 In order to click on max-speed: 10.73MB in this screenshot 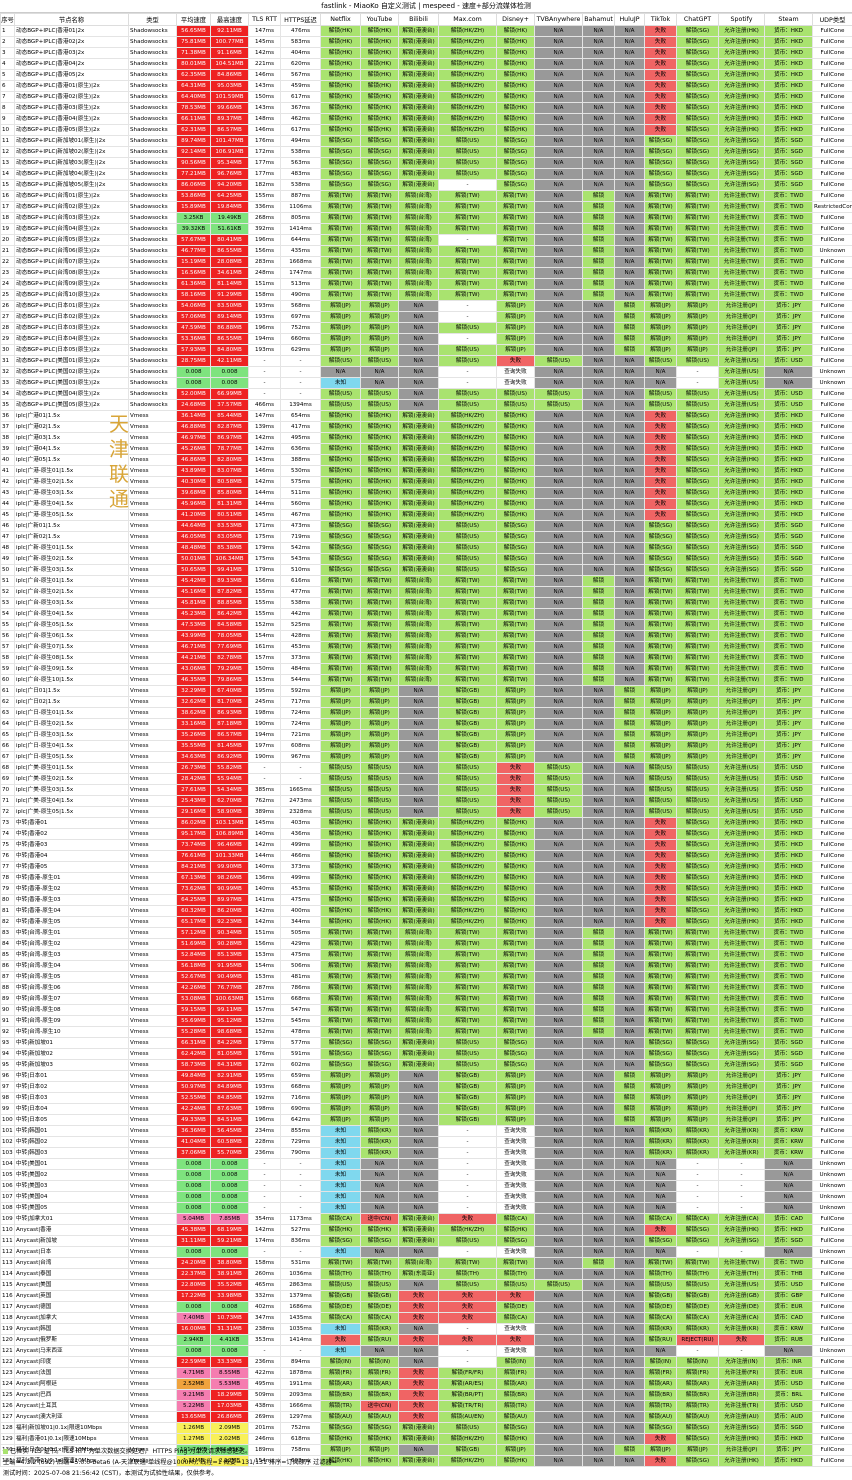, I will do `click(229, 1318)`.